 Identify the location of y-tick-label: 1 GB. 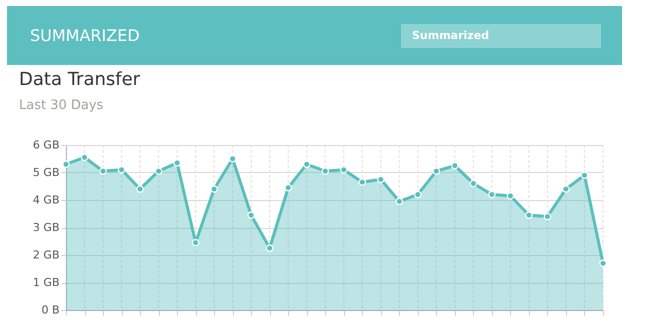
(46, 282).